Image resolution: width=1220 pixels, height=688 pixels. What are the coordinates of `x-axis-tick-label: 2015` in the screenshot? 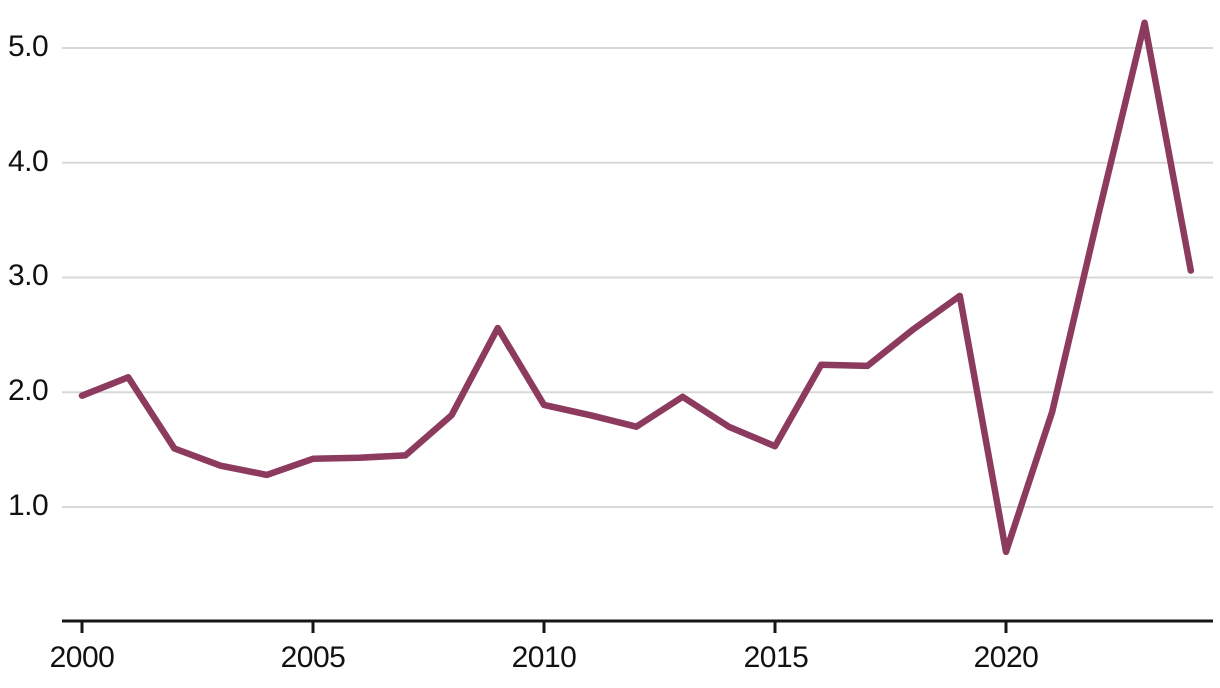 It's located at (776, 657).